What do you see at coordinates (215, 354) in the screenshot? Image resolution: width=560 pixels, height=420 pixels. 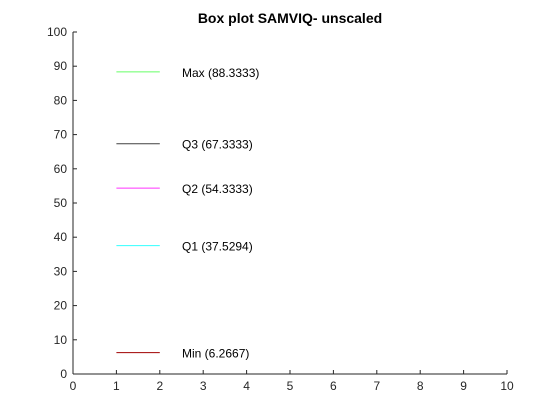 I see `min-label: Min (6.2667)` at bounding box center [215, 354].